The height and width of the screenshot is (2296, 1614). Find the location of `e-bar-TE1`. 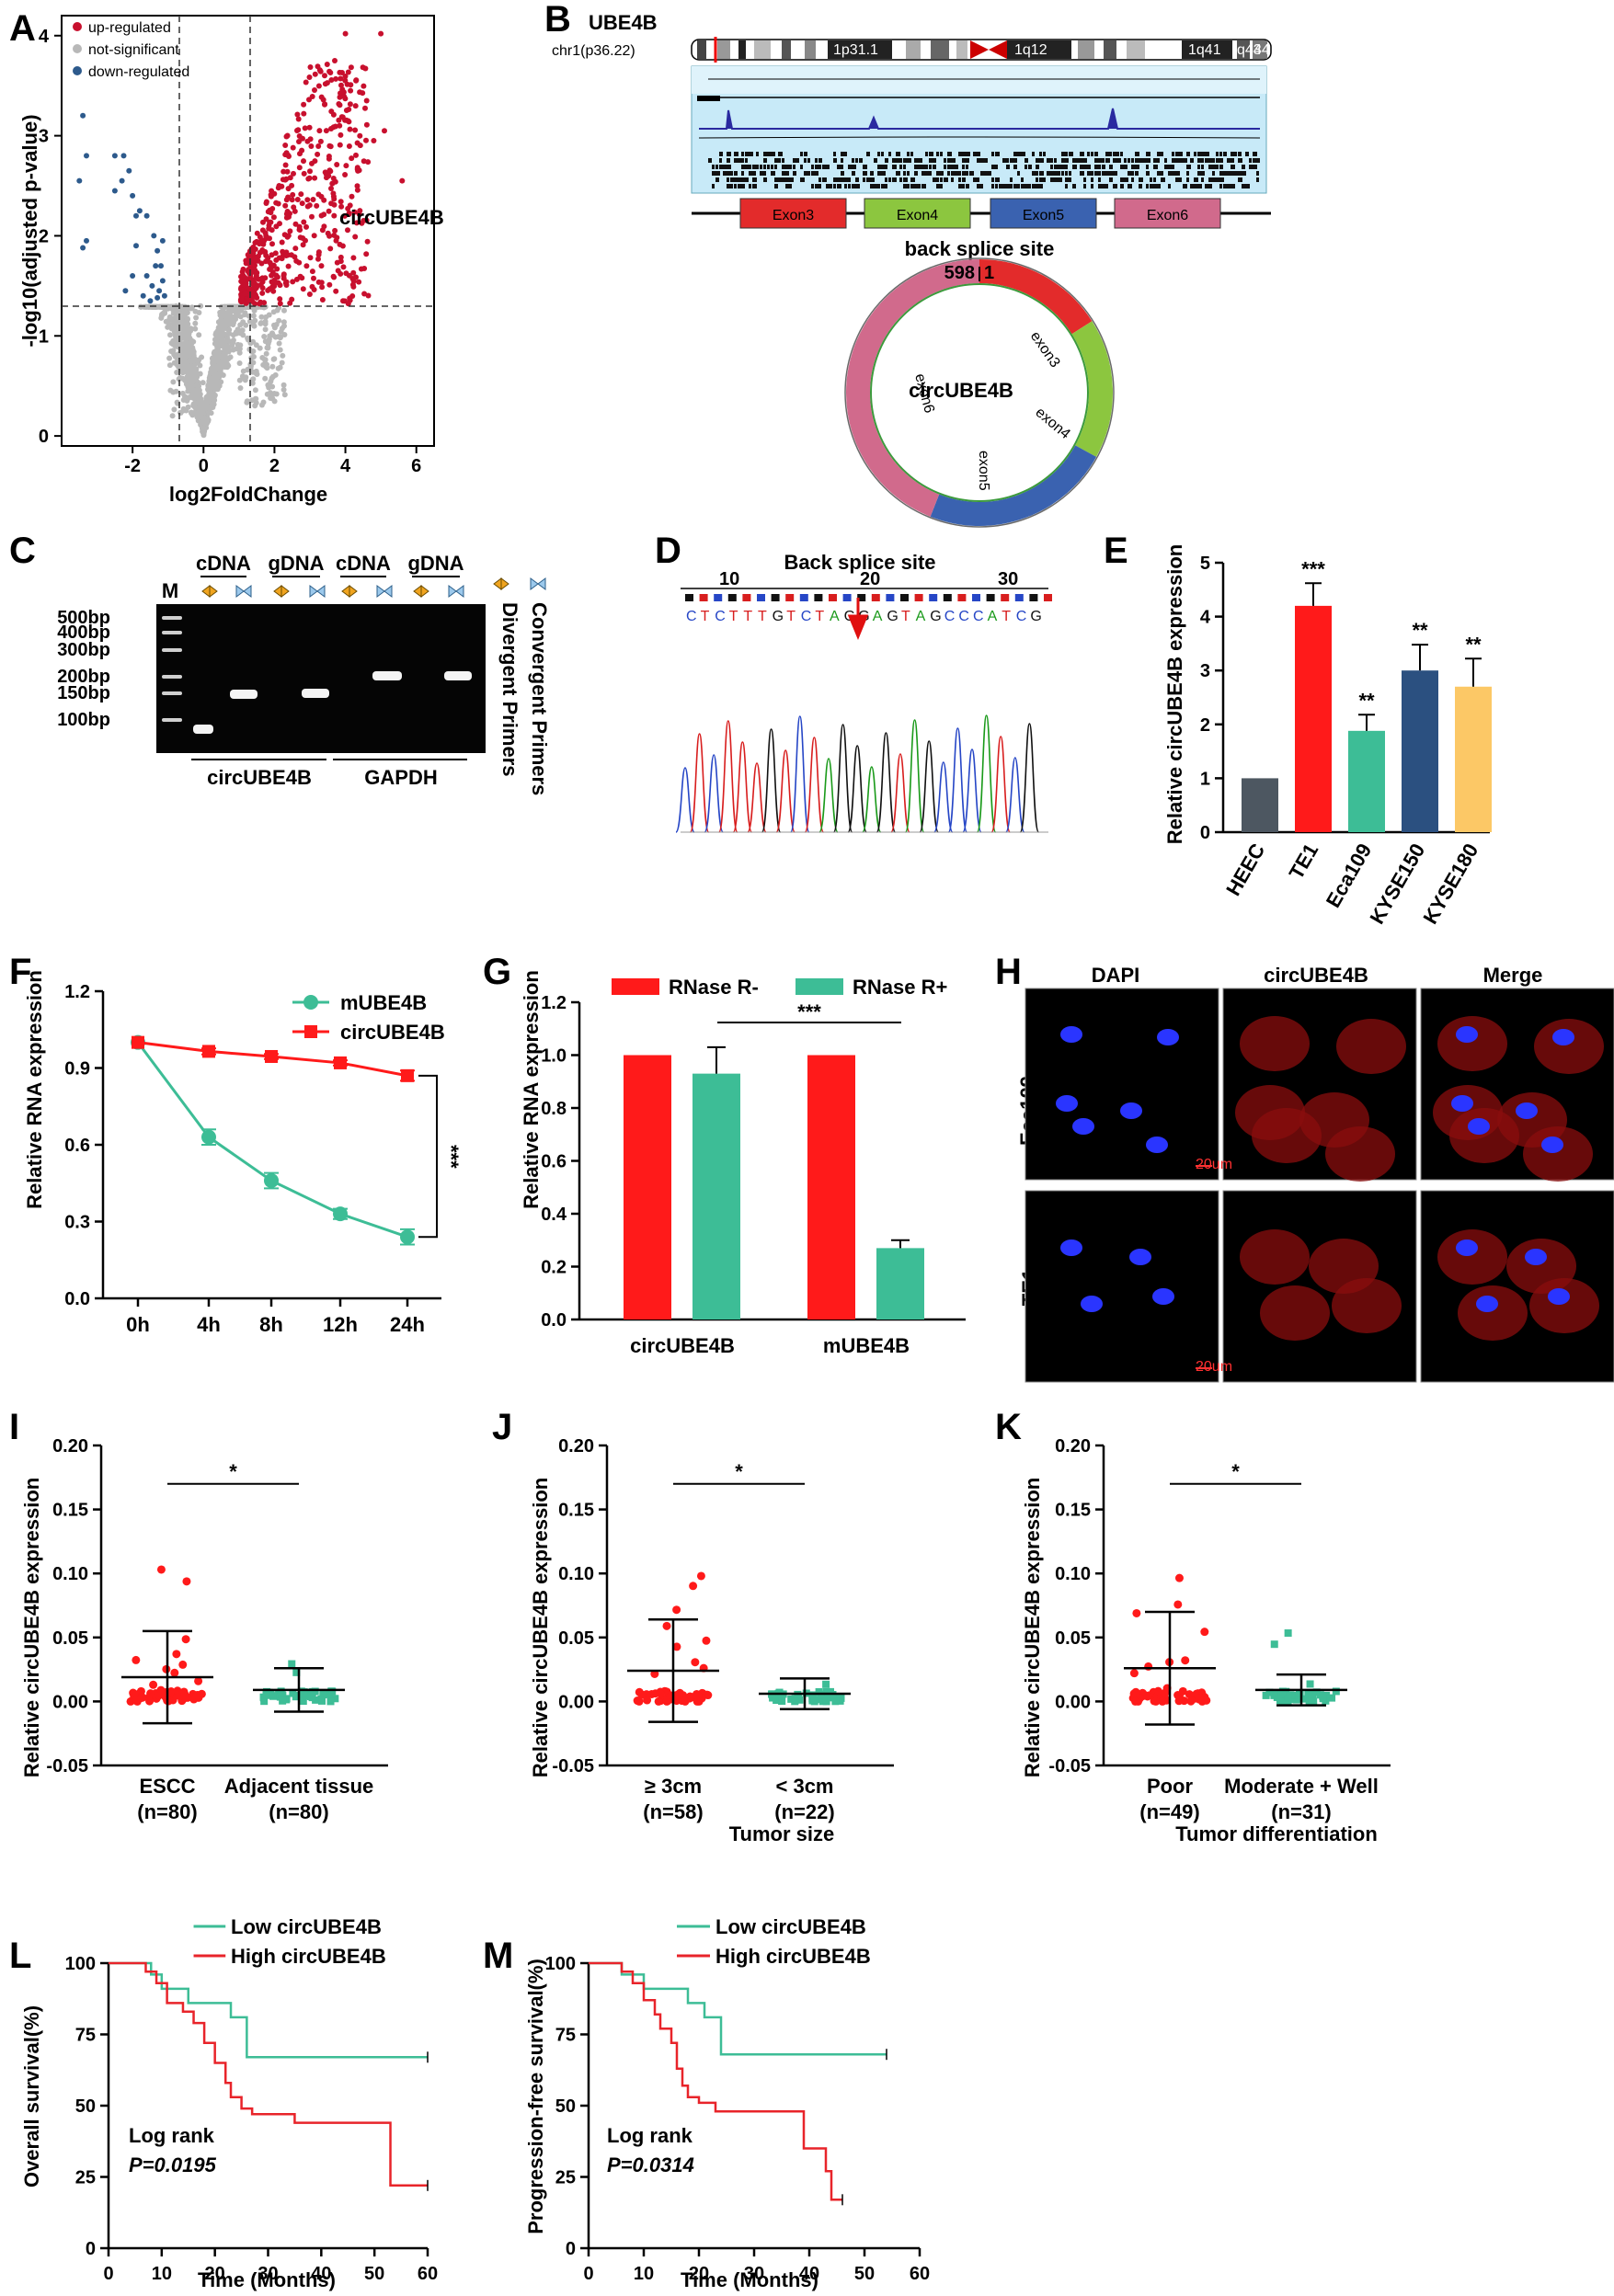

e-bar-TE1 is located at coordinates (1313, 718).